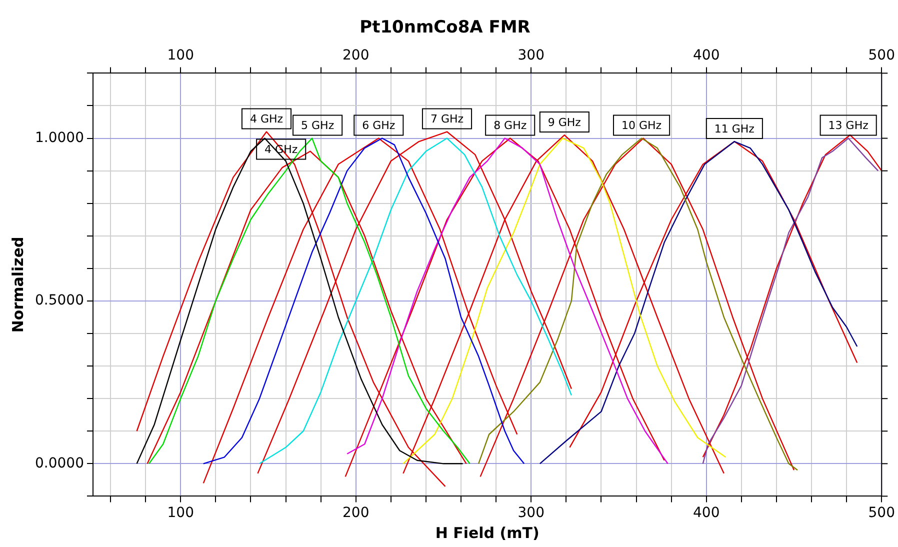 The width and height of the screenshot is (898, 547). What do you see at coordinates (379, 125) in the screenshot?
I see `annotation: 6 GHz` at bounding box center [379, 125].